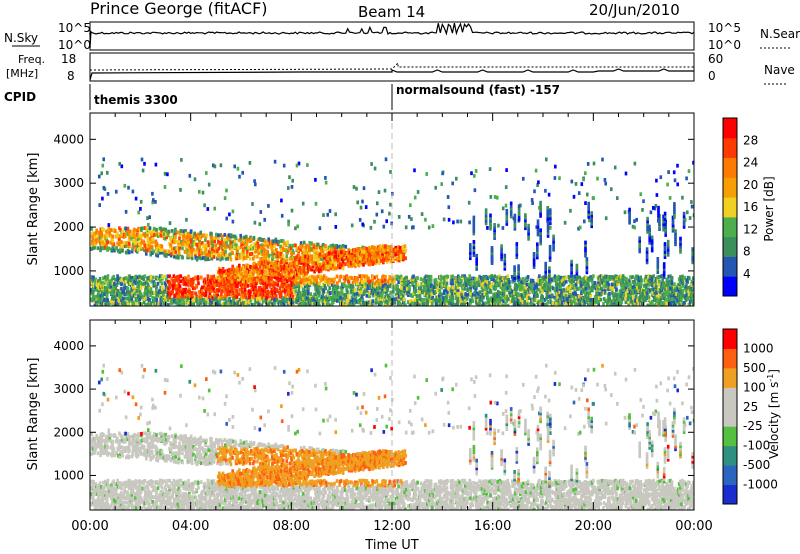 Image resolution: width=800 pixels, height=554 pixels. What do you see at coordinates (391, 35) in the screenshot?
I see `noise-sky-trace` at bounding box center [391, 35].